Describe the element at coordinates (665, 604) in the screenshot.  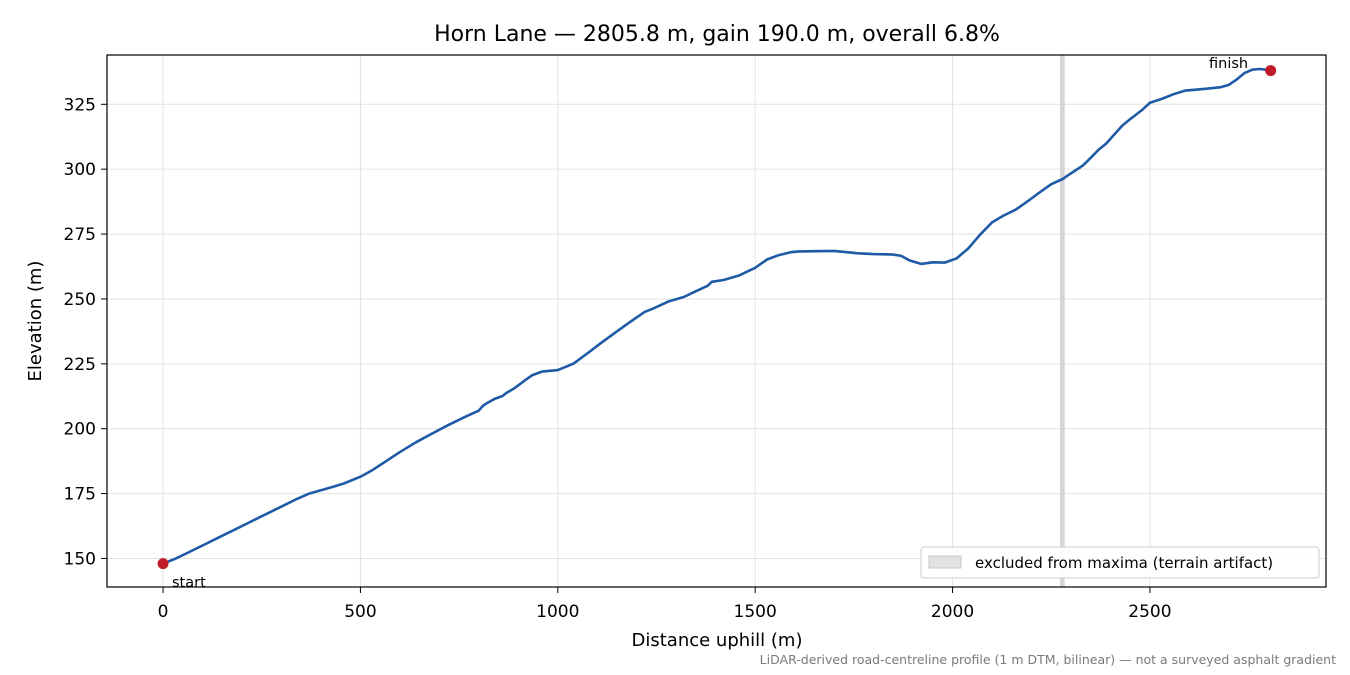
I see `x-axis-ticks: 0 500 1000 1500 2000 2500` at that location.